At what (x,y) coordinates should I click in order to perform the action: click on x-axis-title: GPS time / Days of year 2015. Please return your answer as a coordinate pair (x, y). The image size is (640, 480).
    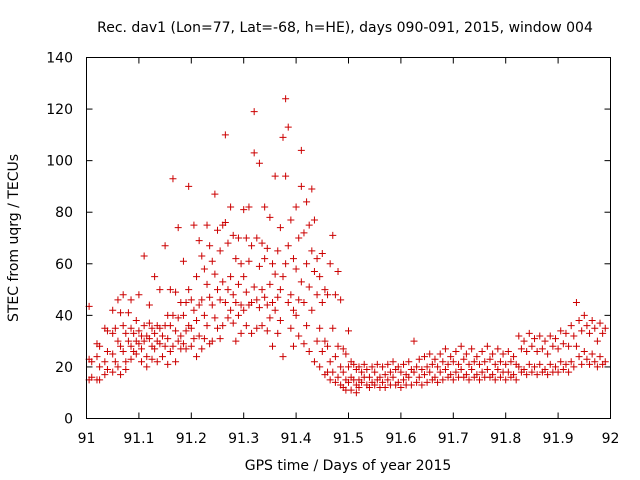
    Looking at the image, I should click on (348, 466).